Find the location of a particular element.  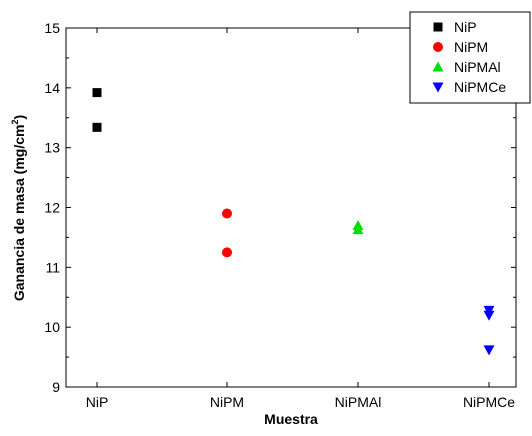

x-tick-labels: NiP NiPM NiPMAl NiPMCe is located at coordinates (301, 402).